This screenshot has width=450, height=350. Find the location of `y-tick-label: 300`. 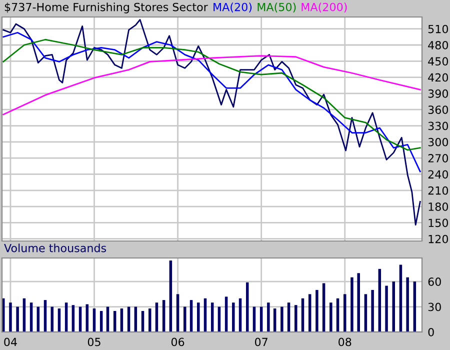

y-tick-label: 300 is located at coordinates (438, 142).